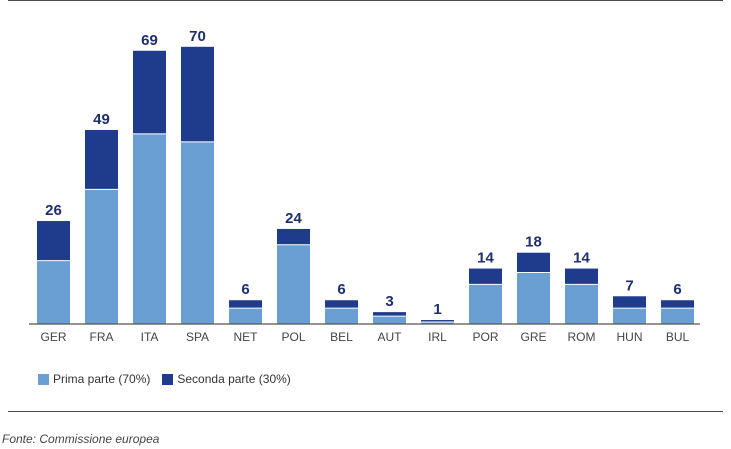 This screenshot has height=449, width=731. What do you see at coordinates (53, 210) in the screenshot?
I see `total-label-ger: 26` at bounding box center [53, 210].